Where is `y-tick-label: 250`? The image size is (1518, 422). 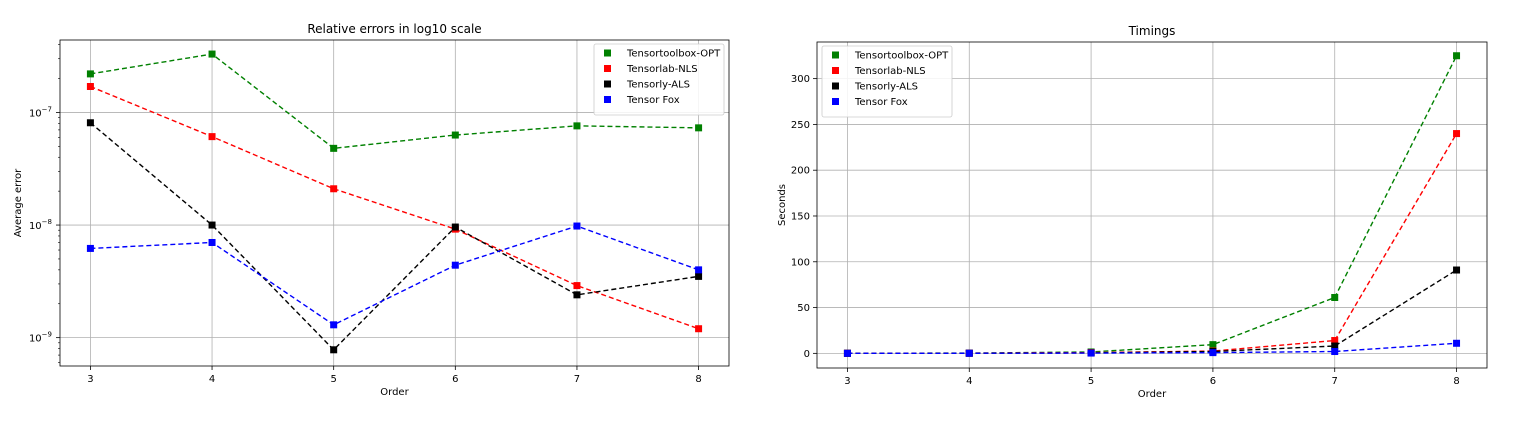 y-tick-label: 250 is located at coordinates (800, 125).